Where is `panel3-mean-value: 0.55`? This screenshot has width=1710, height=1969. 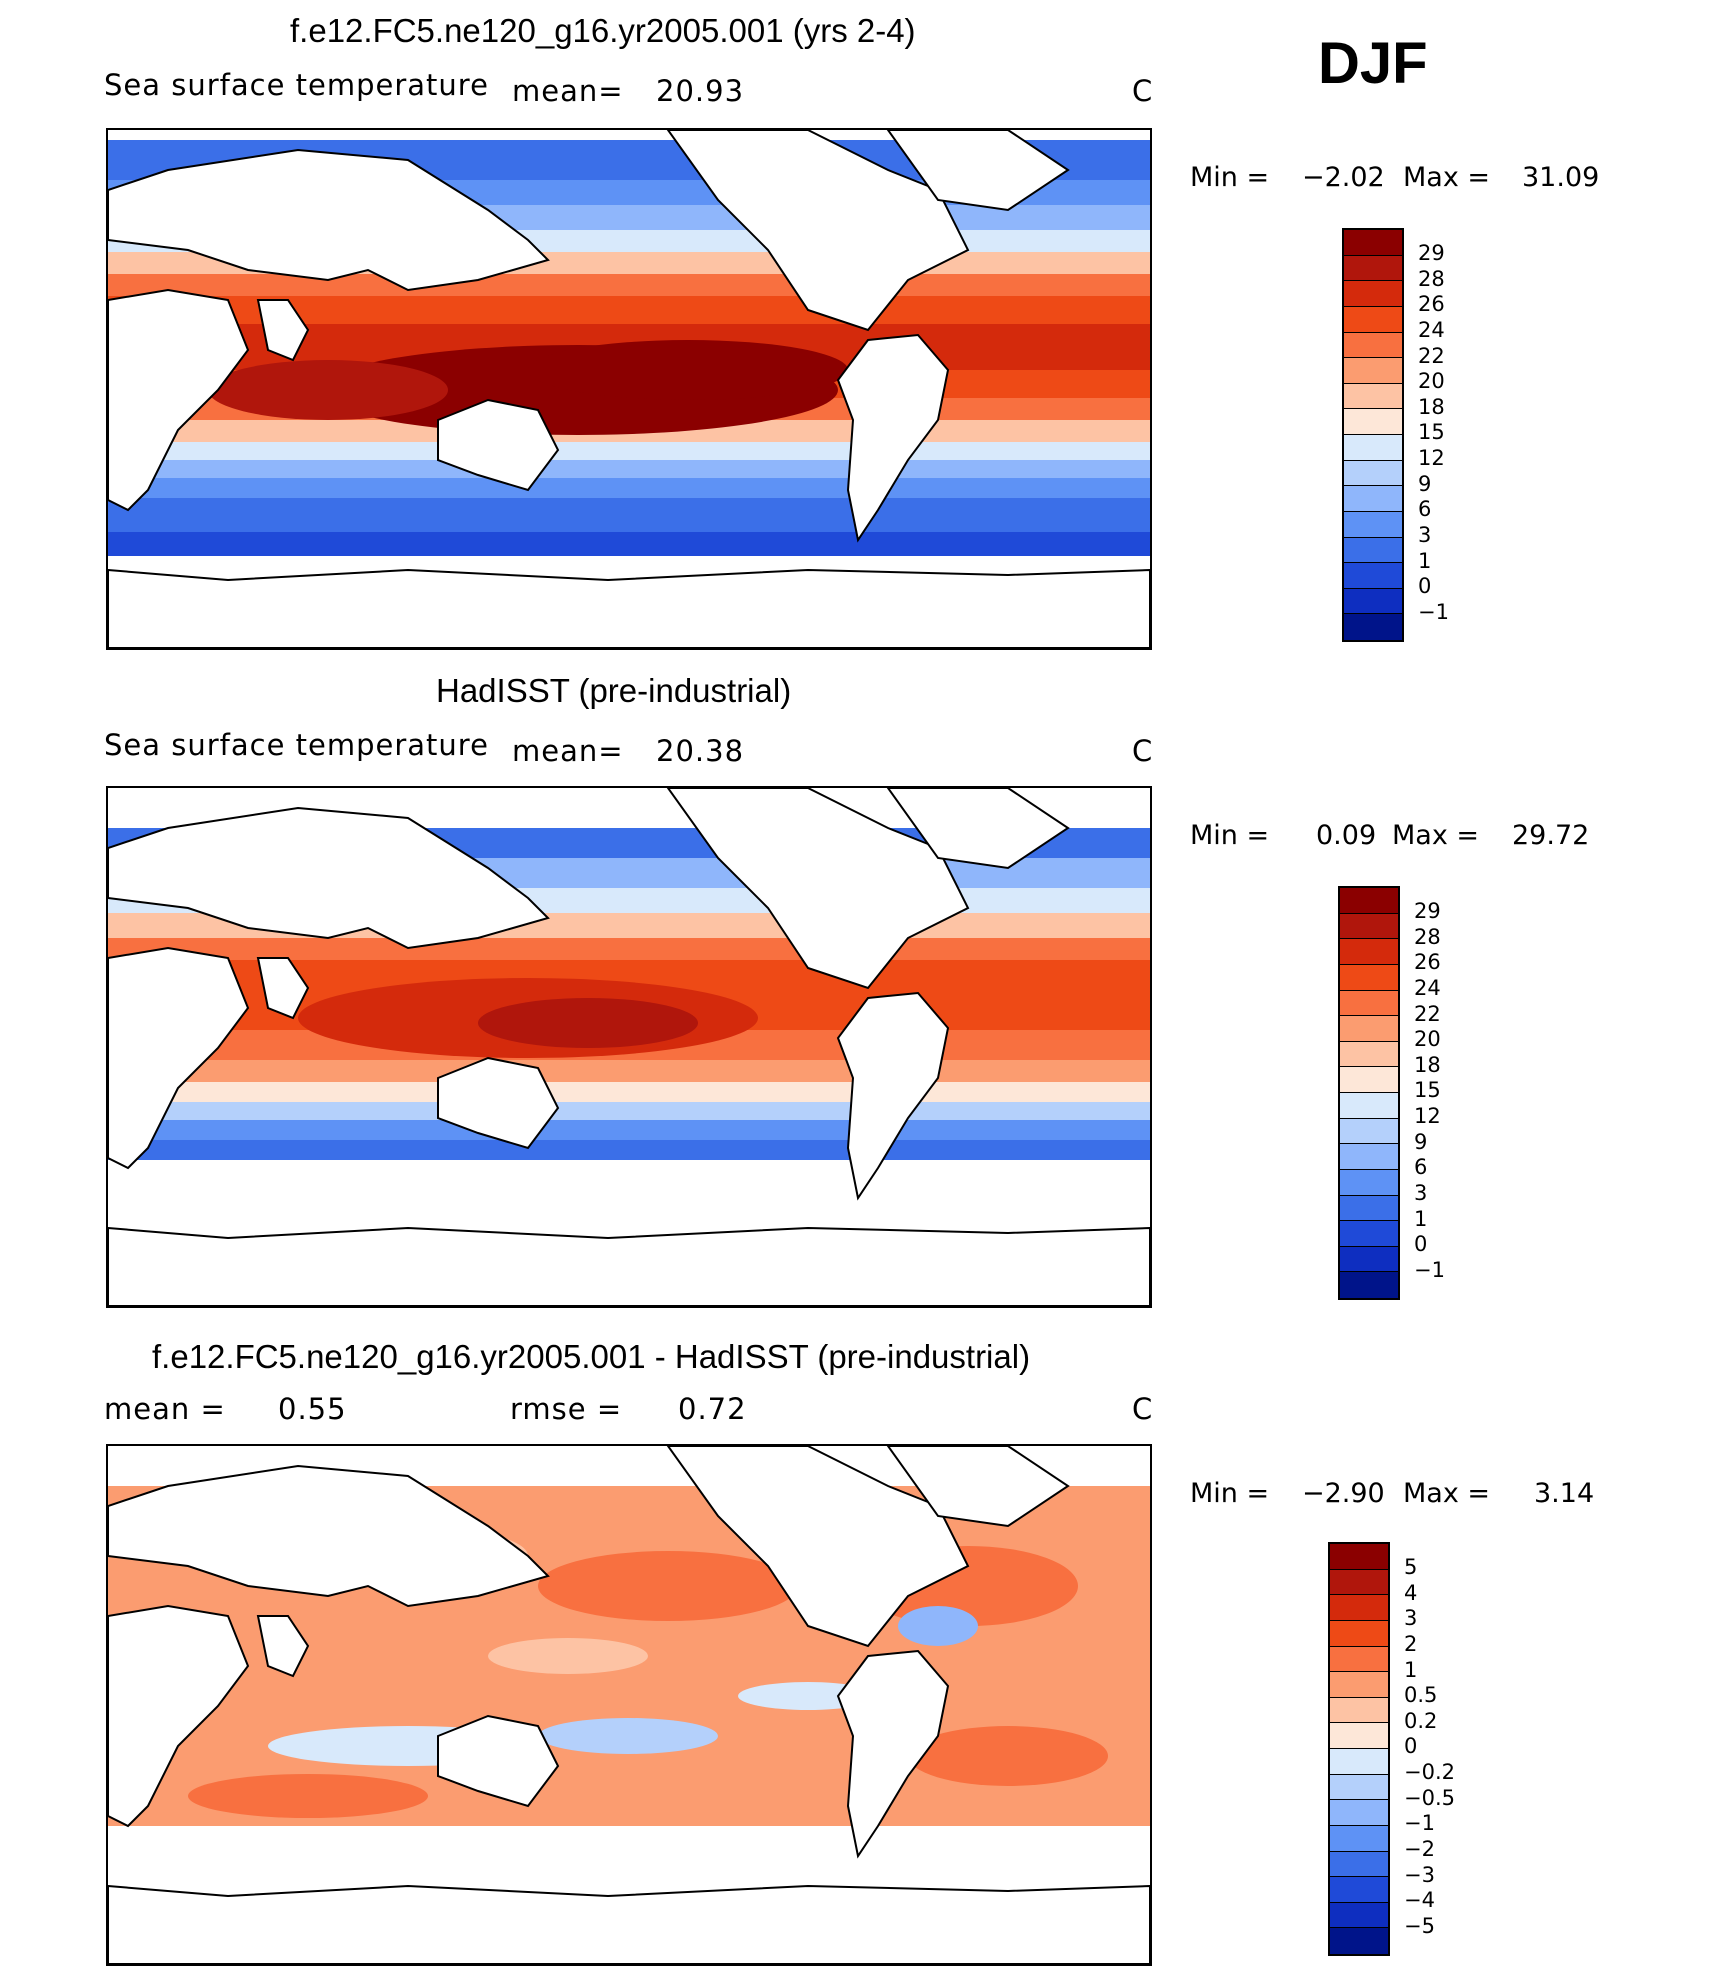
panel3-mean-value: 0.55 is located at coordinates (312, 1409).